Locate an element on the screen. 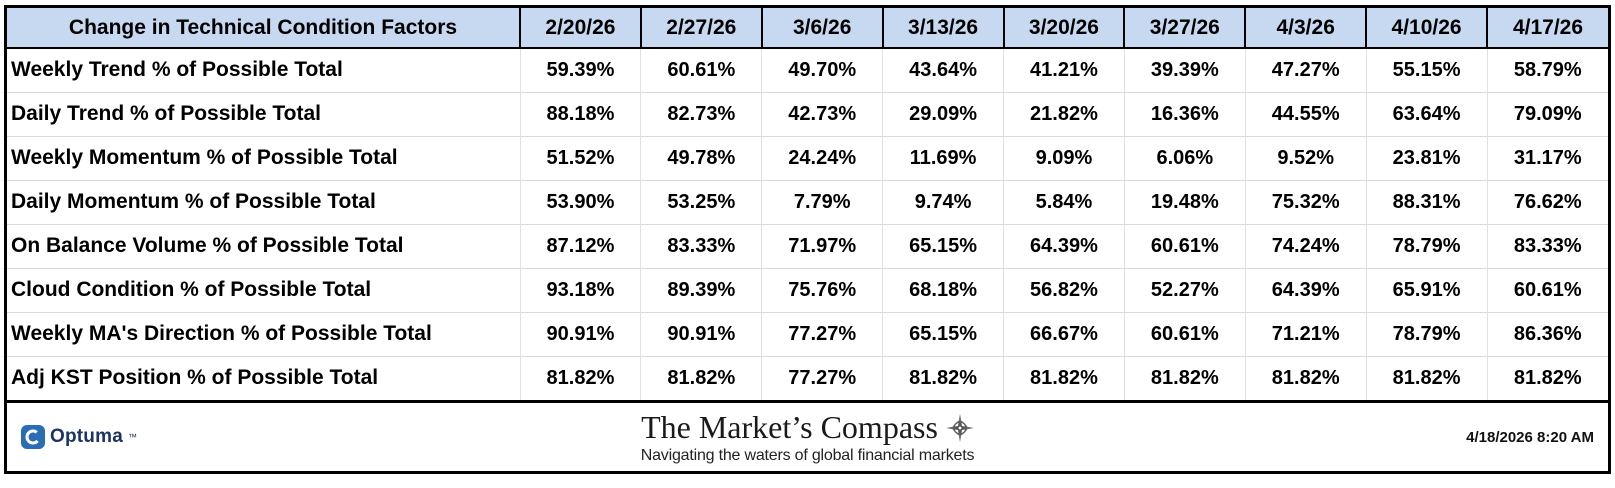 This screenshot has height=488, width=1615. row-label: On Balance Volume % of Possible Total is located at coordinates (263, 245).